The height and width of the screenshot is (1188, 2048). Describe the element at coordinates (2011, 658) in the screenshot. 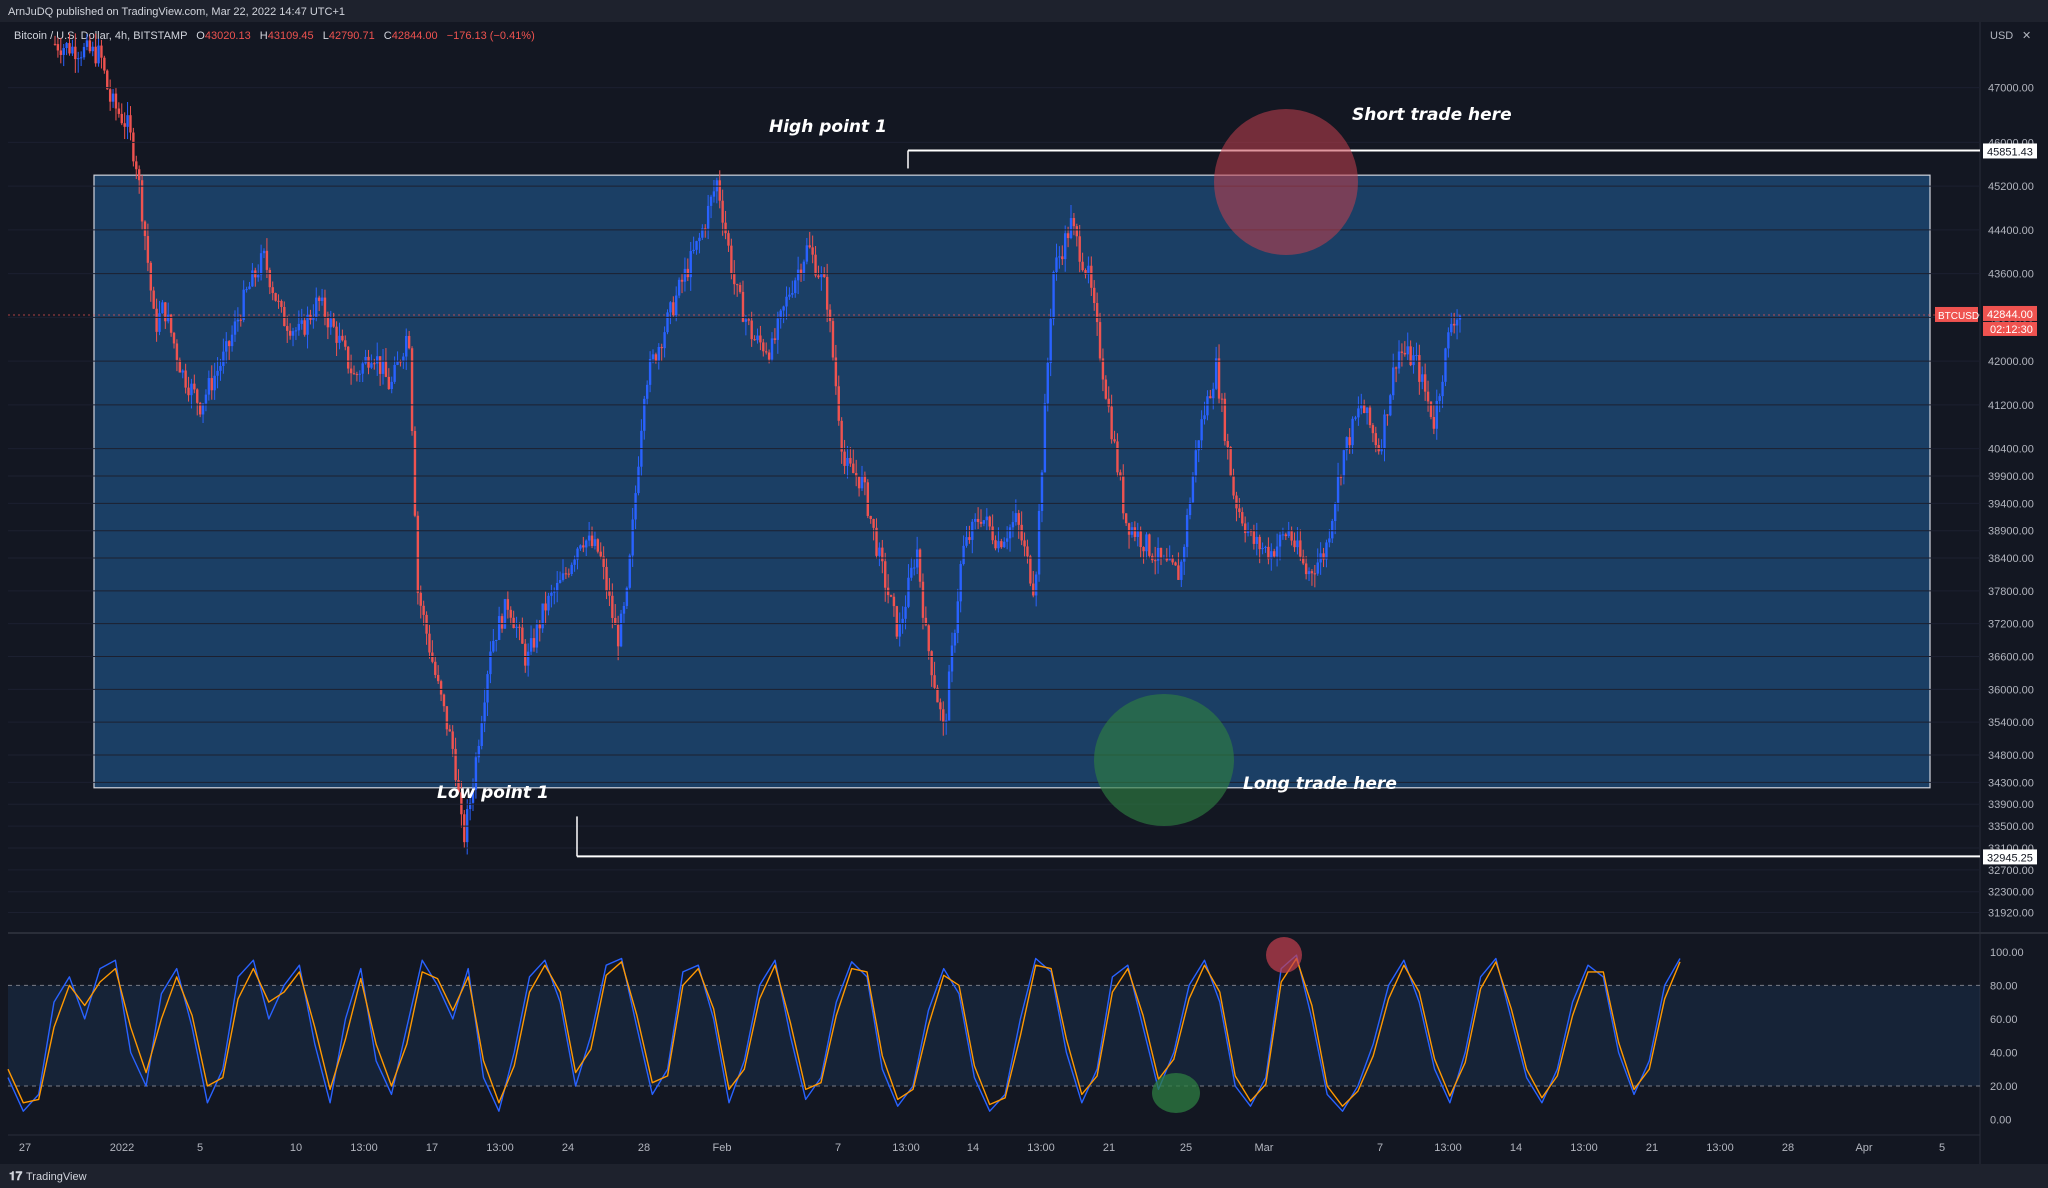

I see `price-tick-label: 36600.00` at that location.